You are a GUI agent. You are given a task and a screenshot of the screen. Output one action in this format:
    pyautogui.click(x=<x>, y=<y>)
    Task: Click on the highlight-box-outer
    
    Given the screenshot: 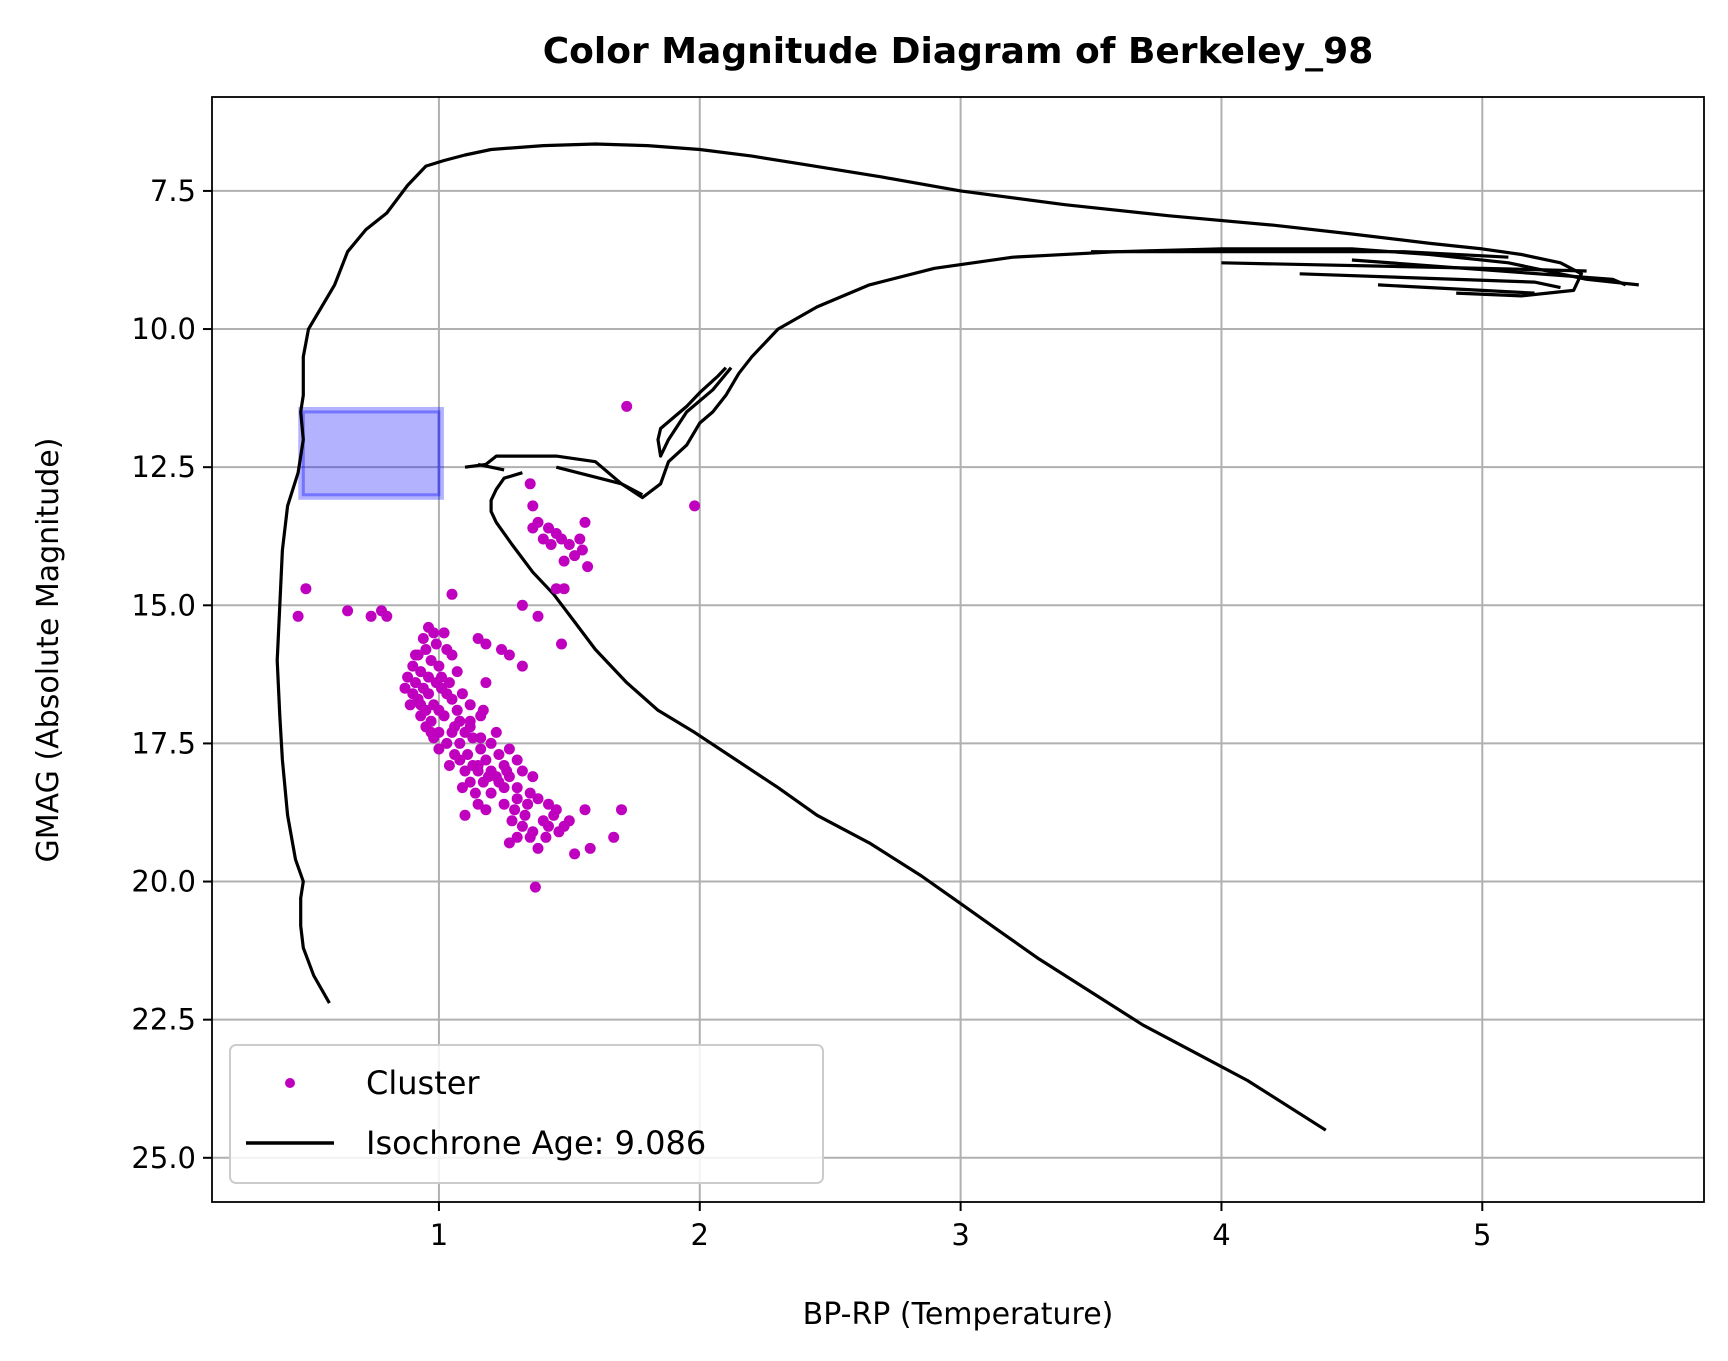 What is the action you would take?
    pyautogui.click(x=371, y=453)
    